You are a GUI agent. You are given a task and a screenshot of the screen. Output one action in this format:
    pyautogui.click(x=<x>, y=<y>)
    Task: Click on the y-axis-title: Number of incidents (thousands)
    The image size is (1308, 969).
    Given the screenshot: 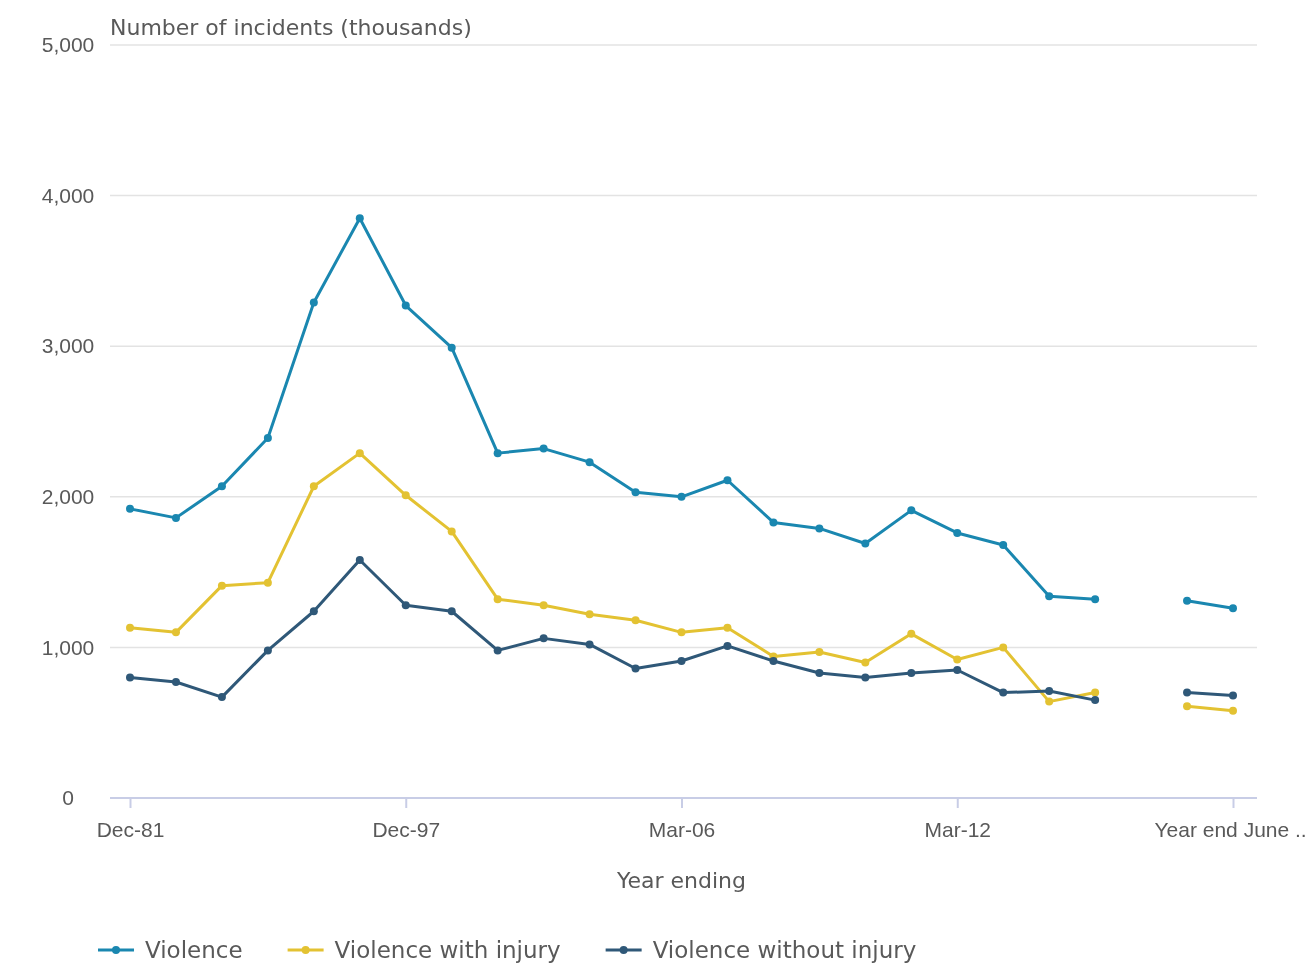 What is the action you would take?
    pyautogui.click(x=291, y=27)
    